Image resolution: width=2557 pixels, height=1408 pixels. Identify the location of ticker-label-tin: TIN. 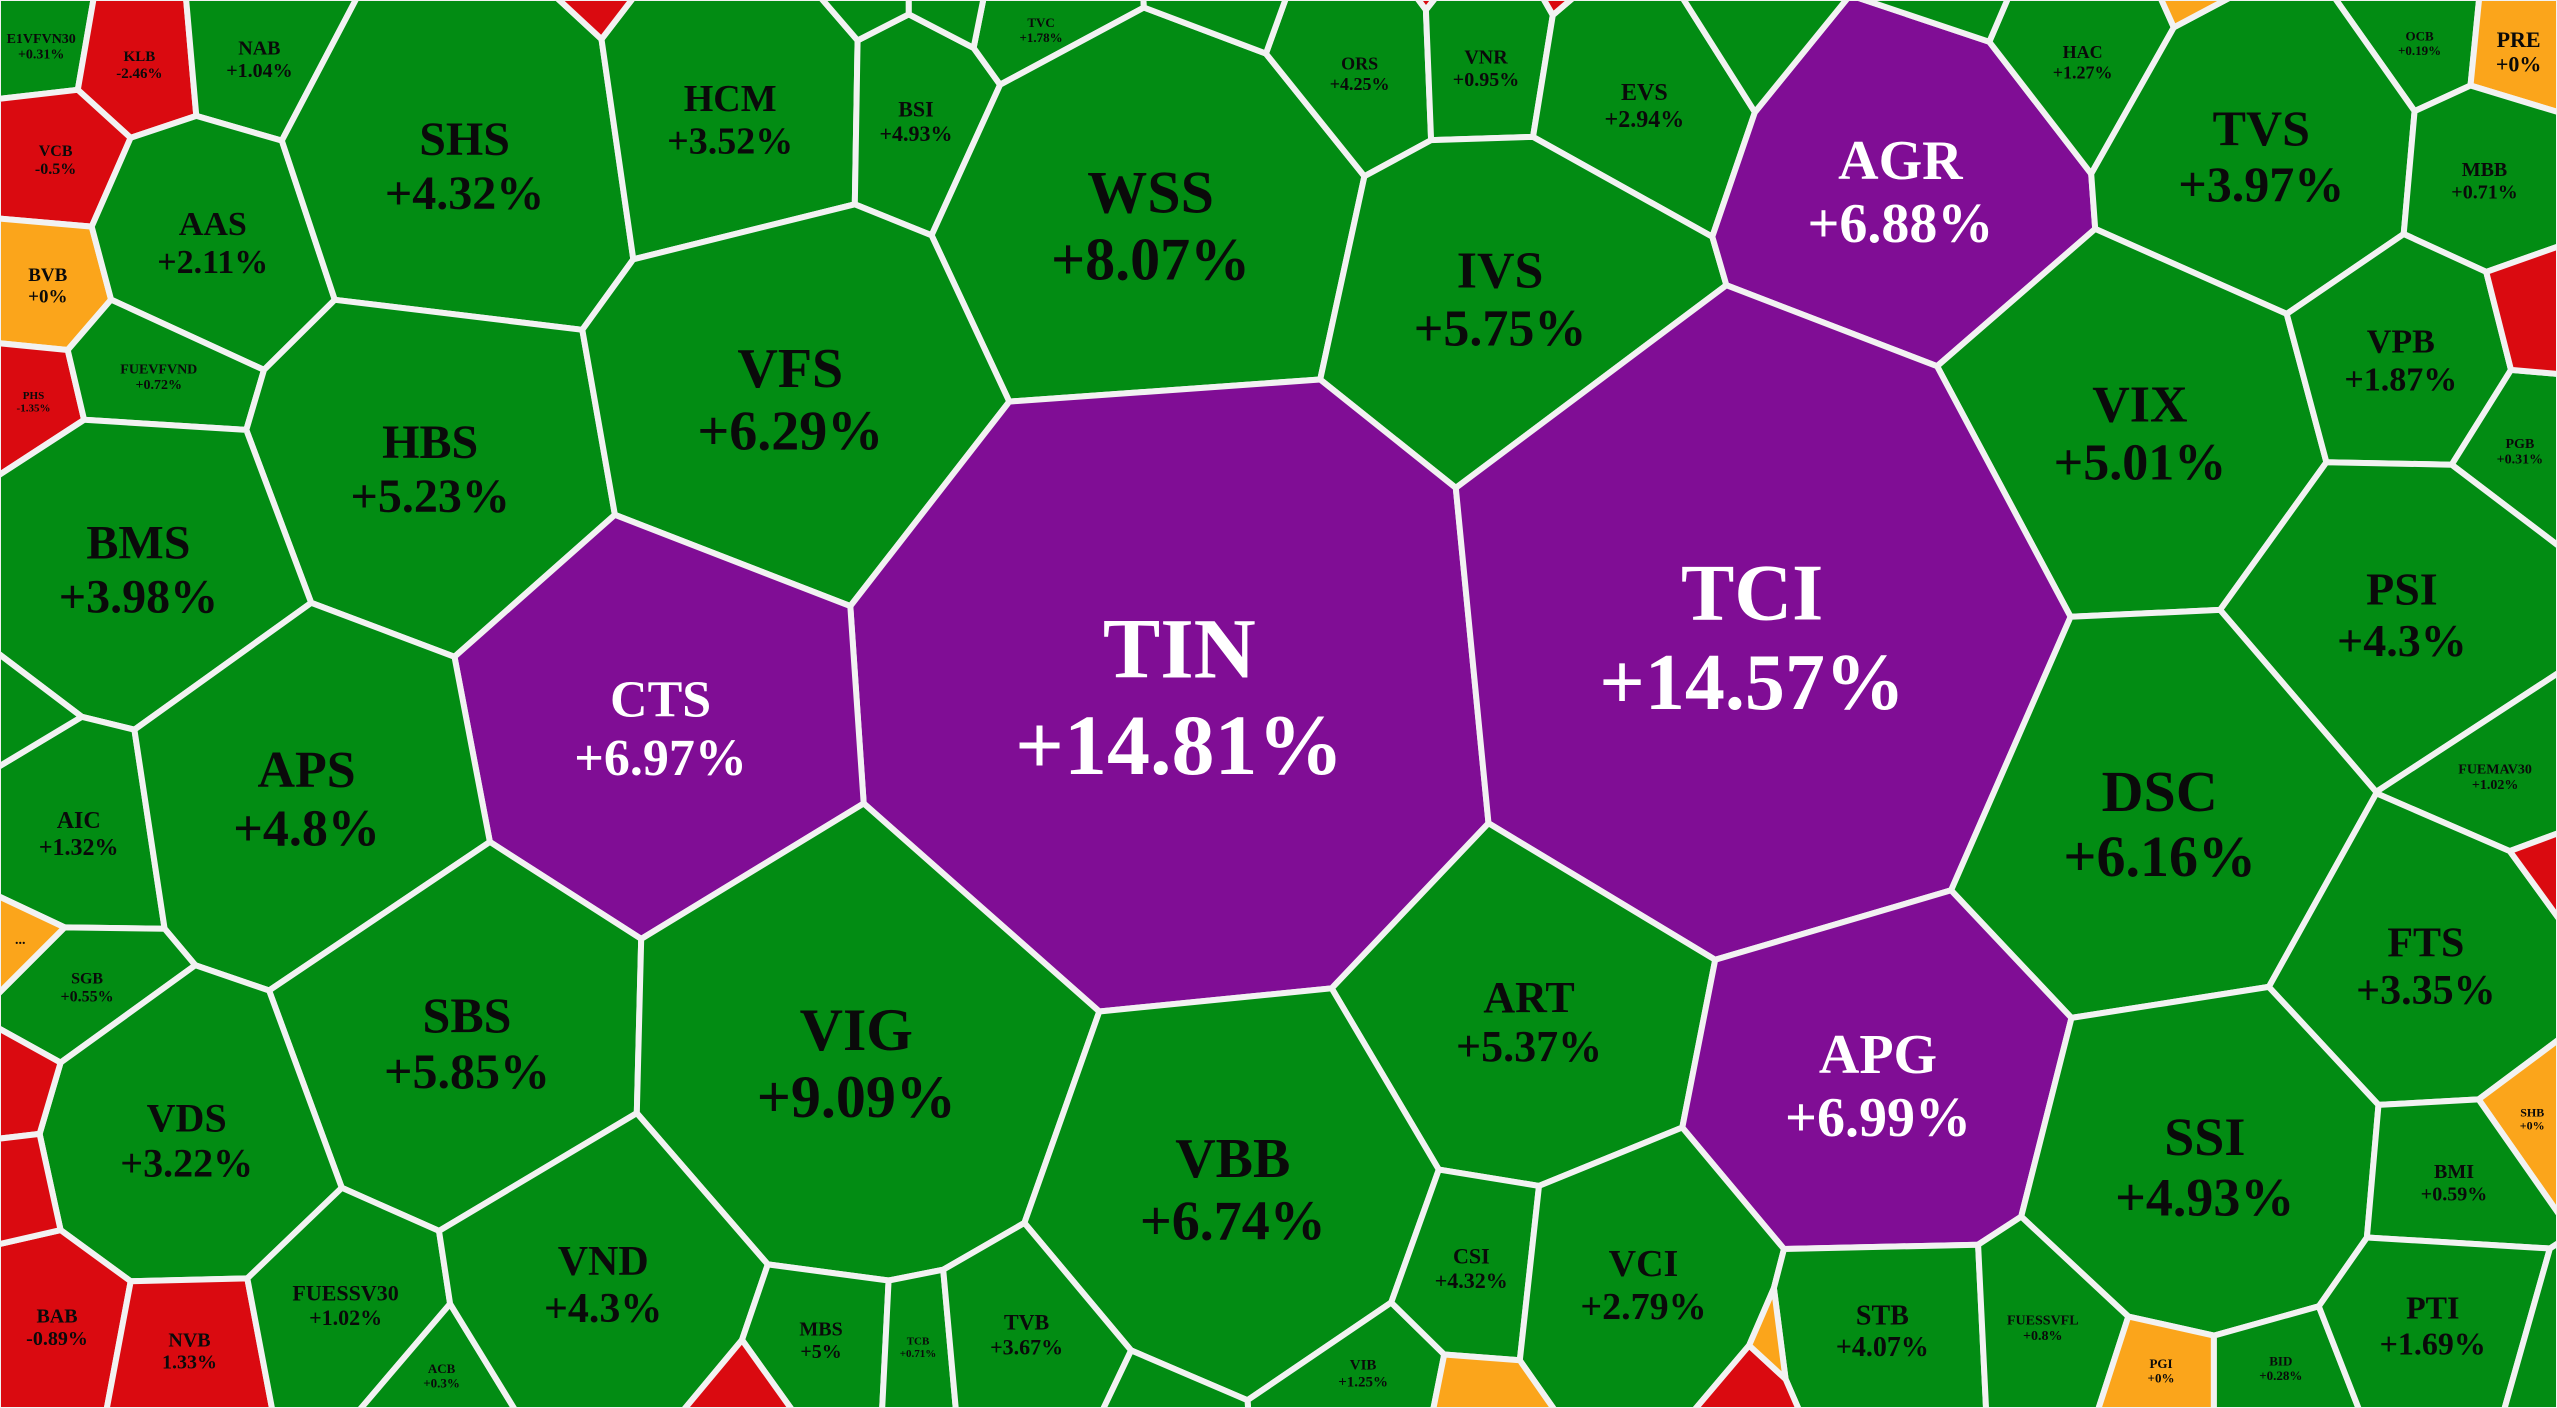
(1179, 649).